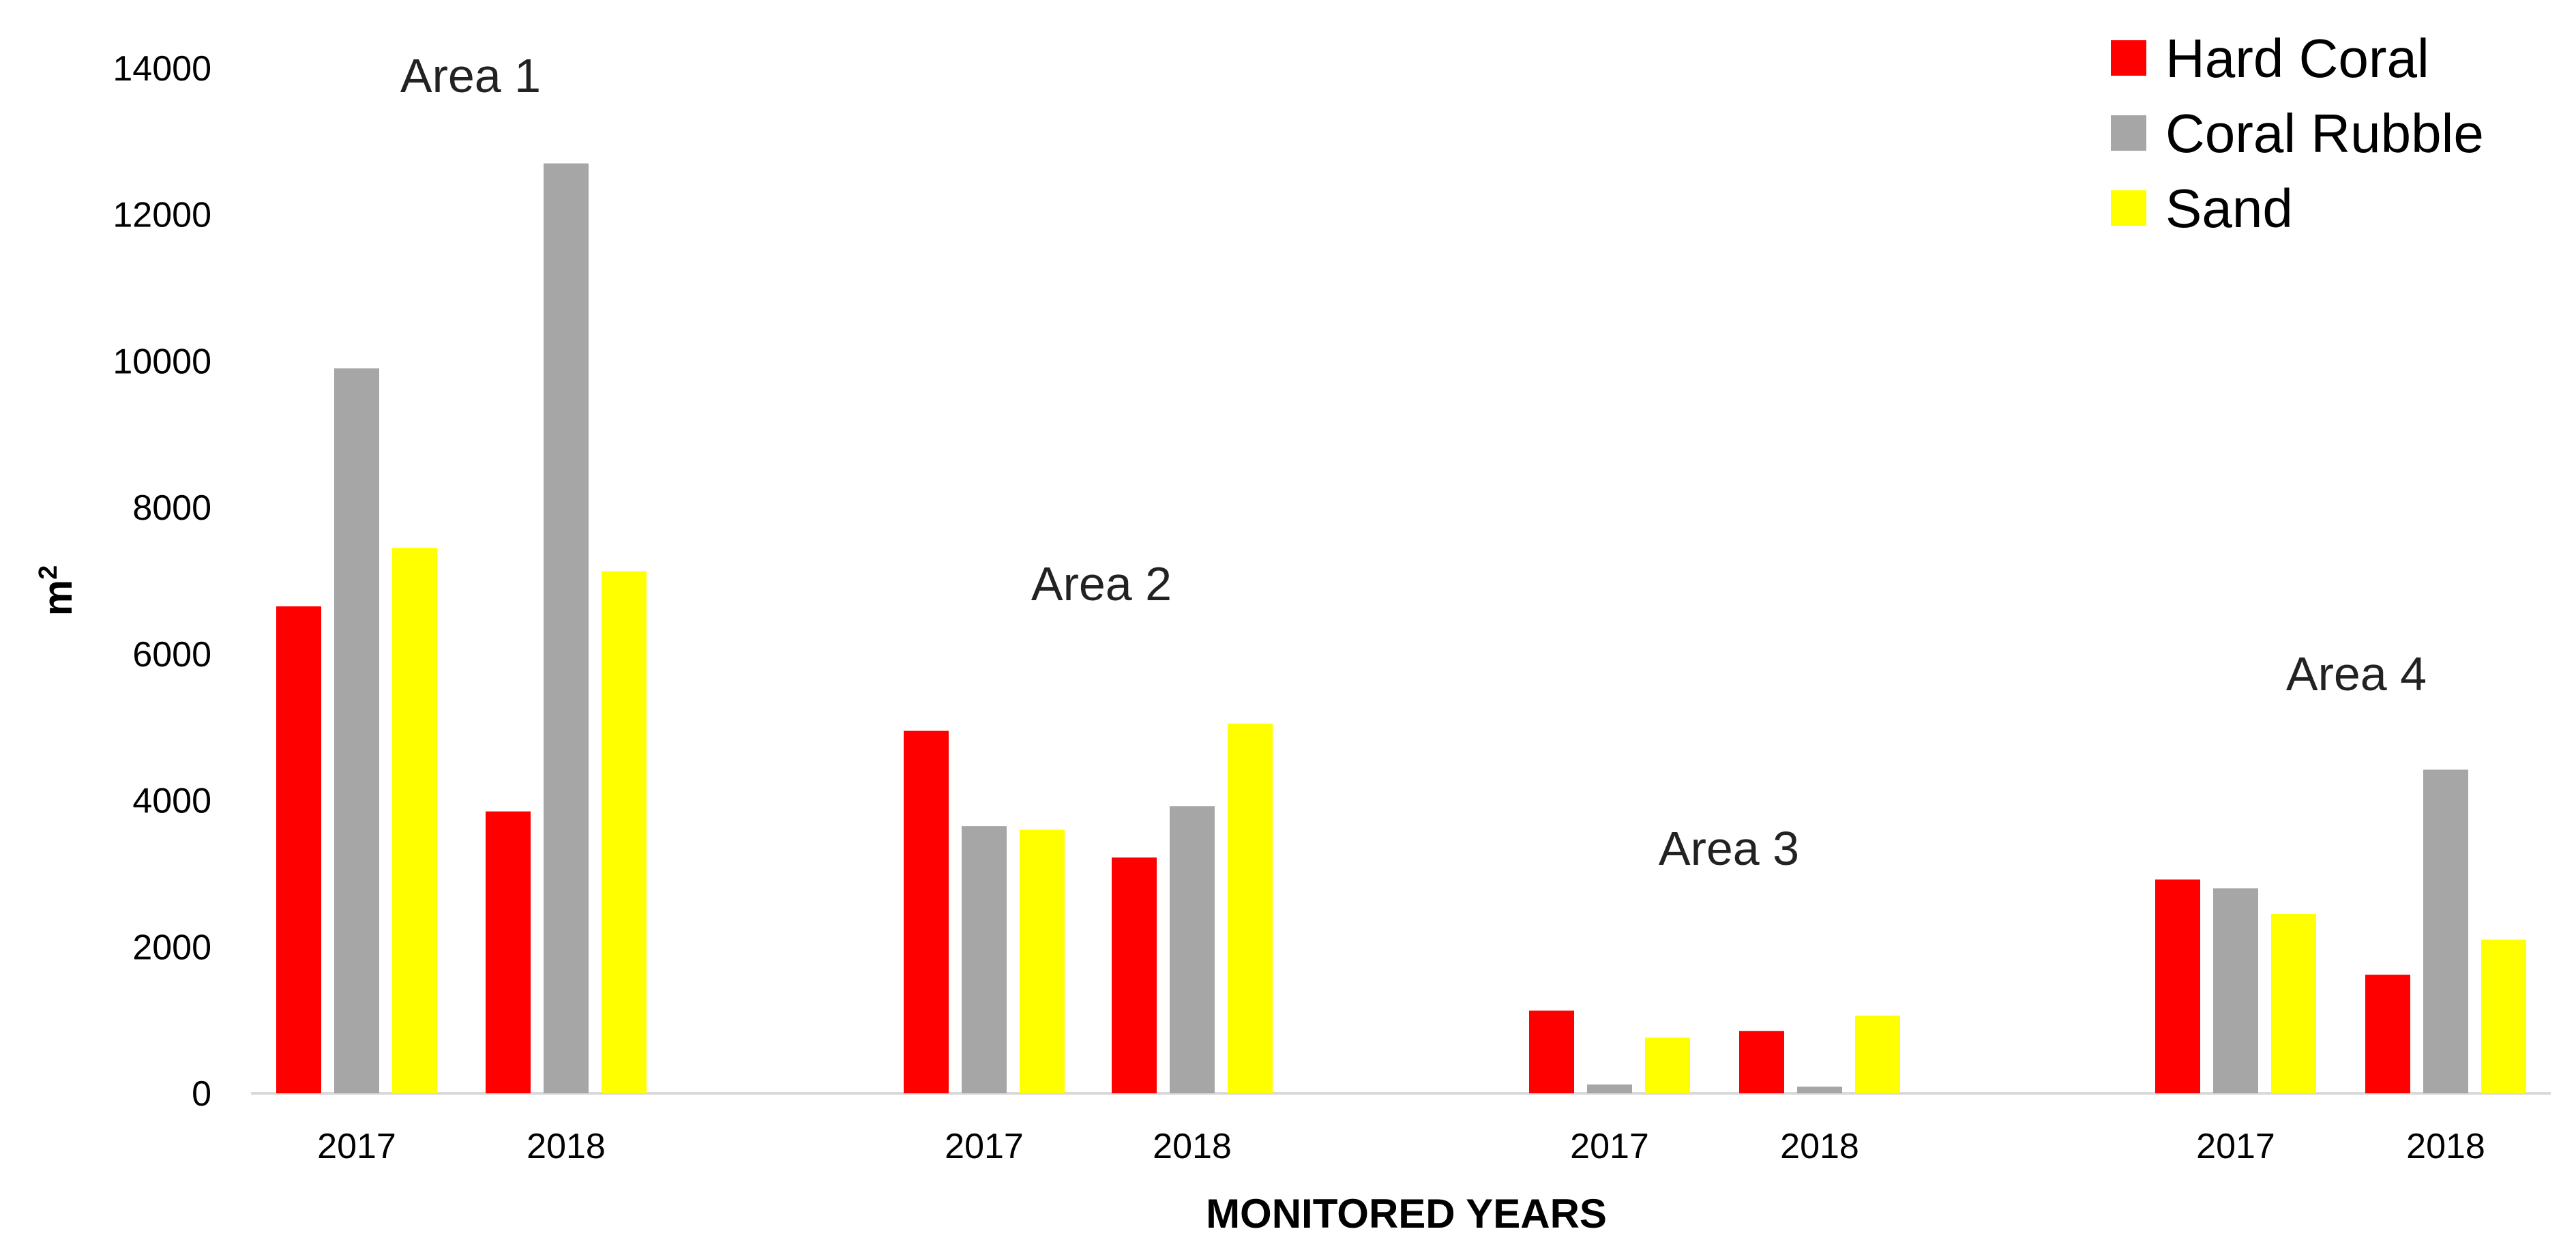  I want to click on area-label: Area 3, so click(1729, 848).